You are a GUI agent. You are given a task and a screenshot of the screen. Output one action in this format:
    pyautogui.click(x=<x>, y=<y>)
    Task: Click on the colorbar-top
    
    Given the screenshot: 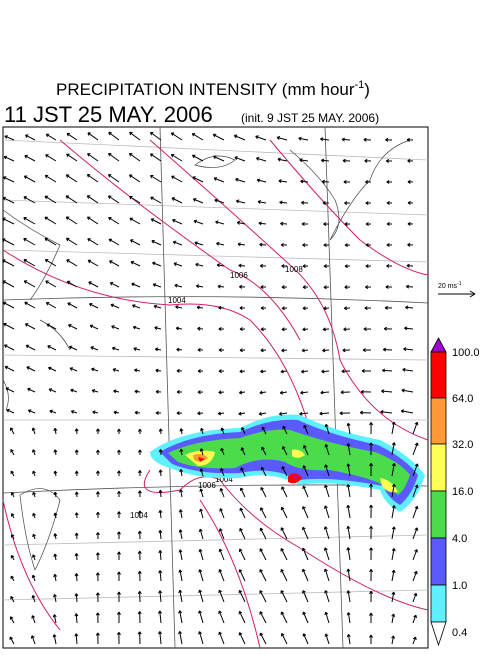 What is the action you would take?
    pyautogui.click(x=438, y=345)
    